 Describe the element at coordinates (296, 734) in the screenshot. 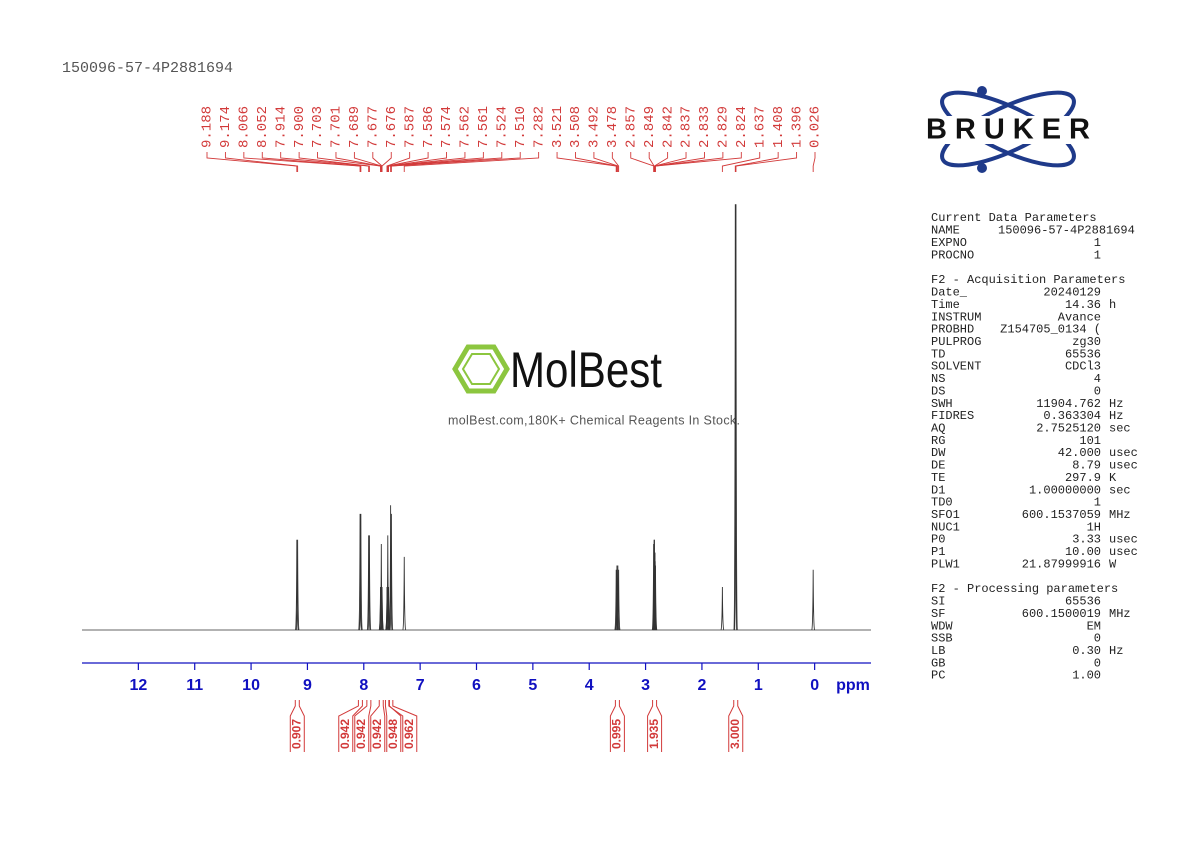

I see `integral-label: 0.907` at that location.